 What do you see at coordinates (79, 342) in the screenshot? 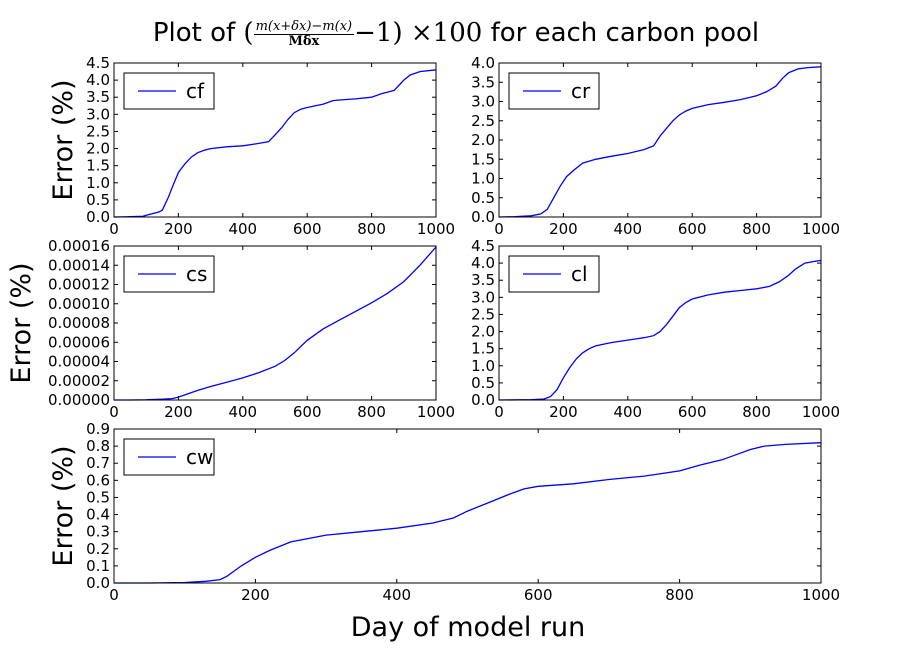
I see `y-tick-label: 0.00006` at bounding box center [79, 342].